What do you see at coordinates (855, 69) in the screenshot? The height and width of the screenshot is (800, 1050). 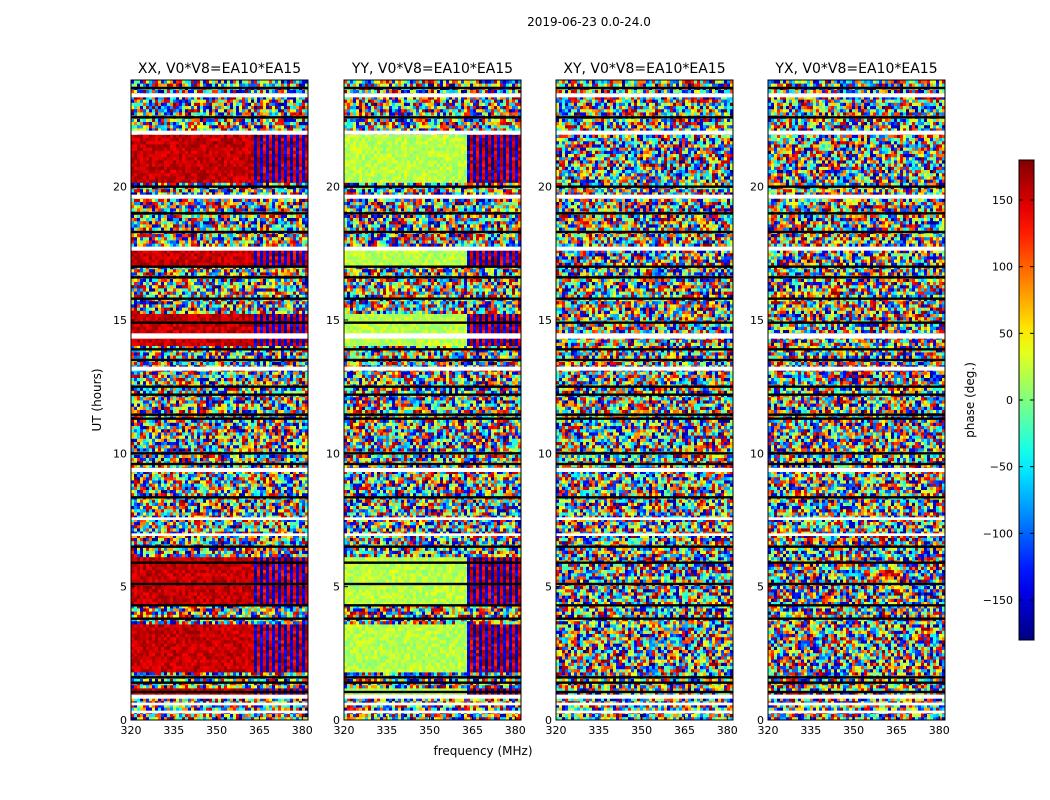 I see `panel-title: YX, V0*V8=EA10*EA15` at bounding box center [855, 69].